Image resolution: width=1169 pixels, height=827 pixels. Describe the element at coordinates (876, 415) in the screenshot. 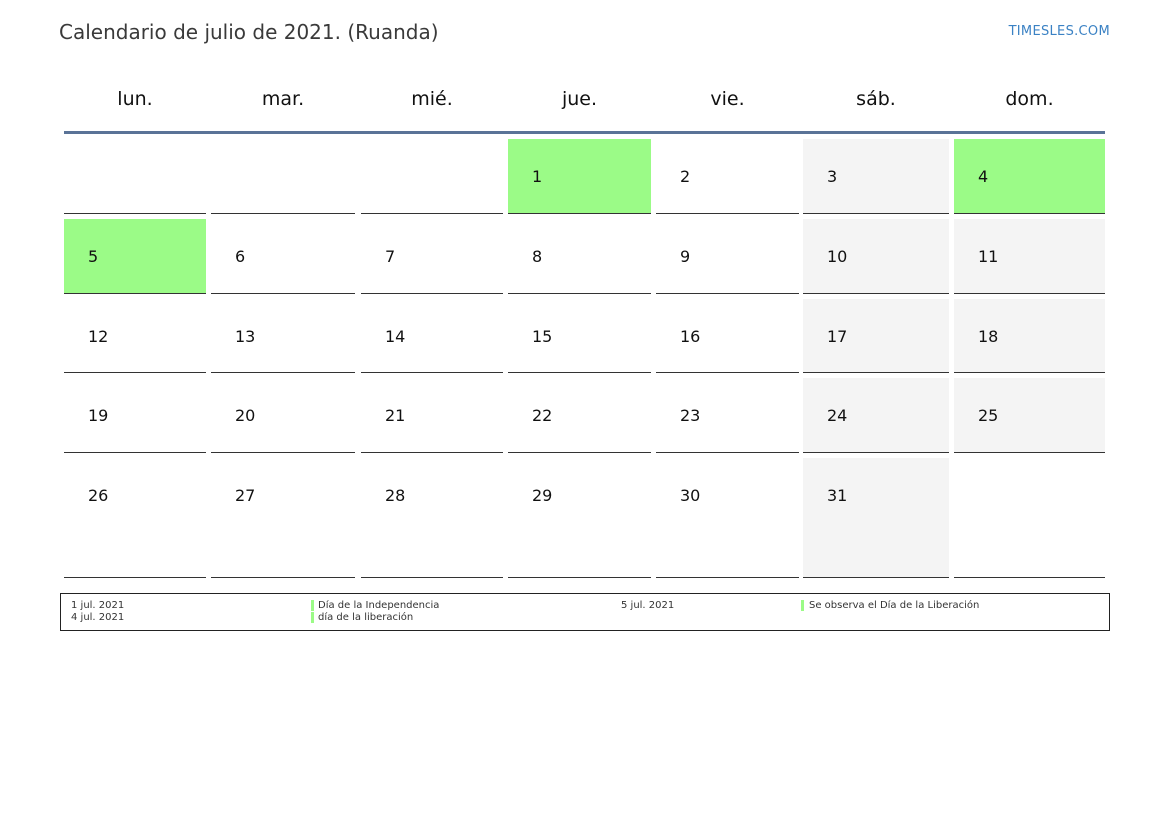

I see `day-cell-24: 24` at that location.